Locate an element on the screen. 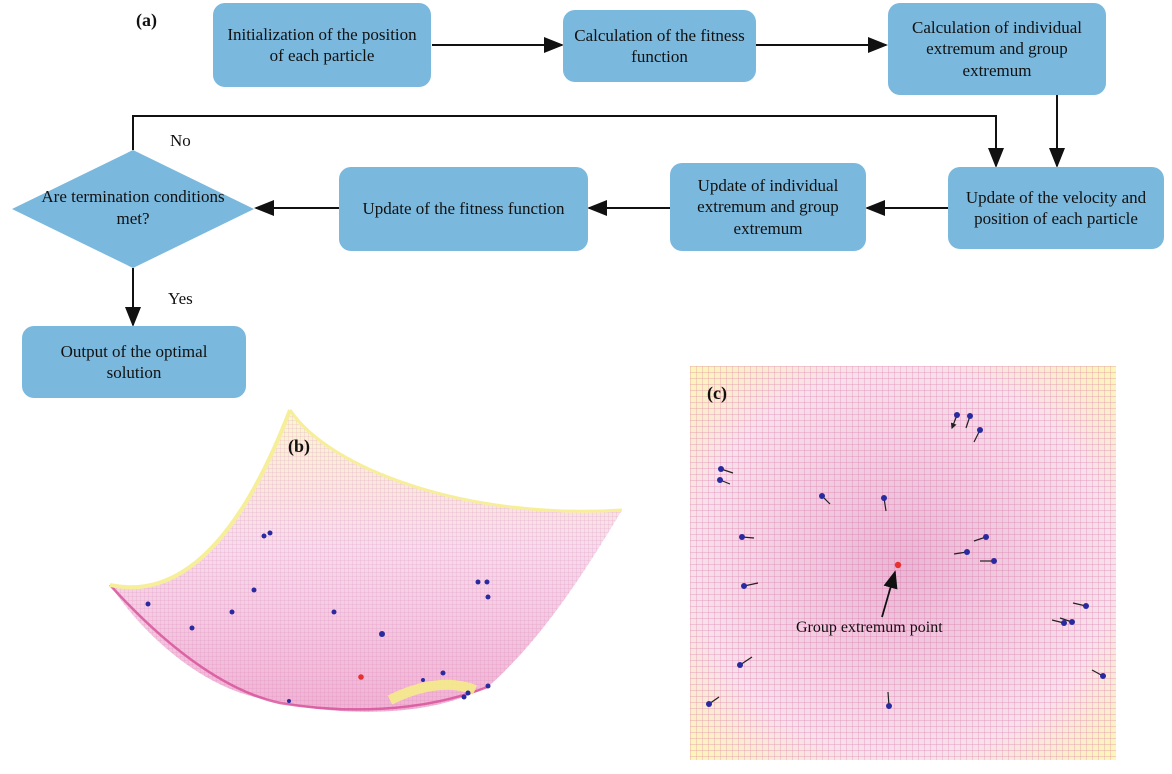 This screenshot has width=1172, height=774. decision-diamond is located at coordinates (133, 209).